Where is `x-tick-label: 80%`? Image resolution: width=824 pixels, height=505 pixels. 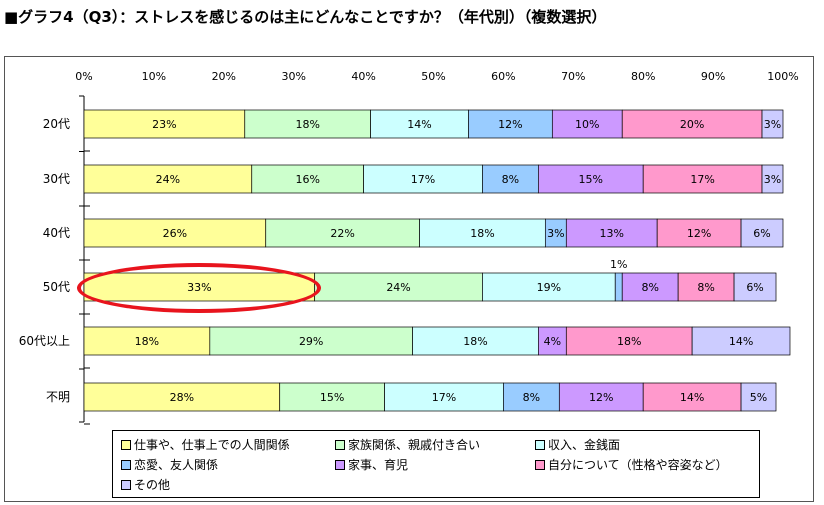 x-tick-label: 80% is located at coordinates (643, 76).